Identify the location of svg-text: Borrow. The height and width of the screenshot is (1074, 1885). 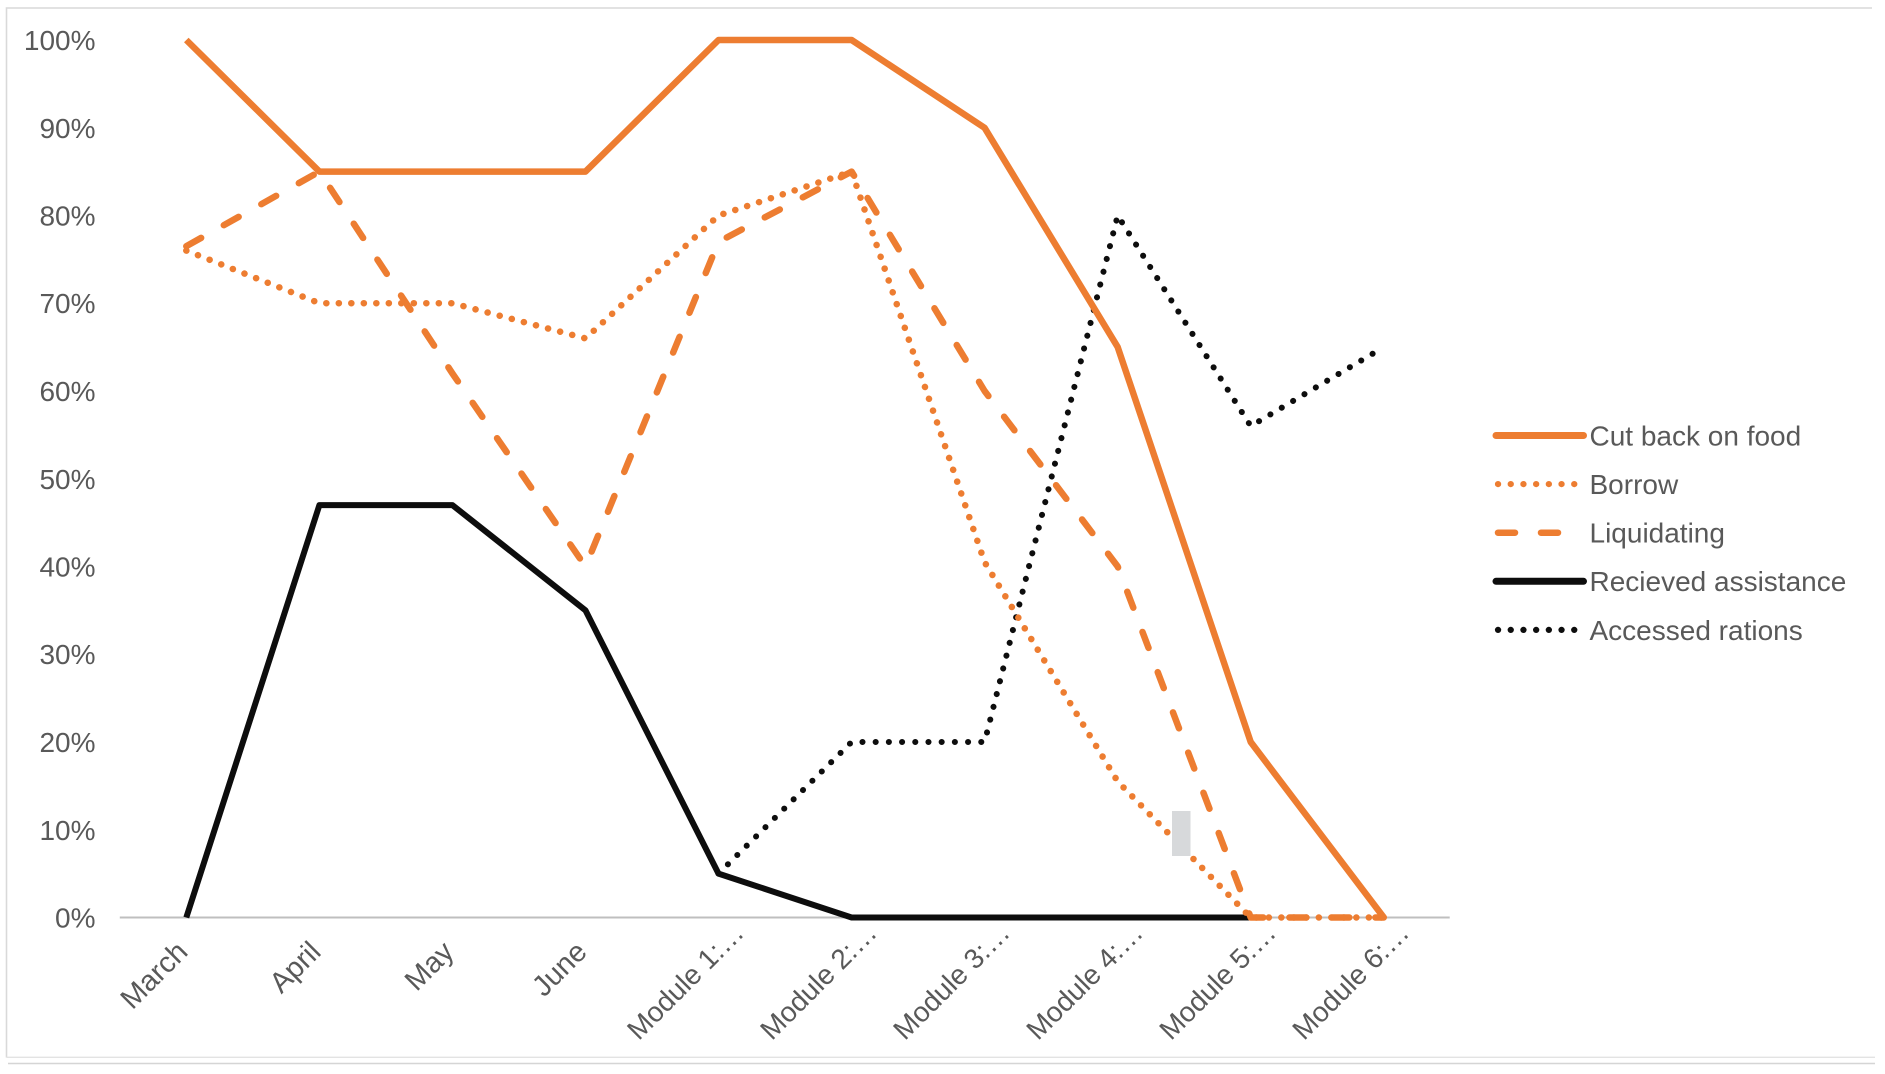
(1634, 484).